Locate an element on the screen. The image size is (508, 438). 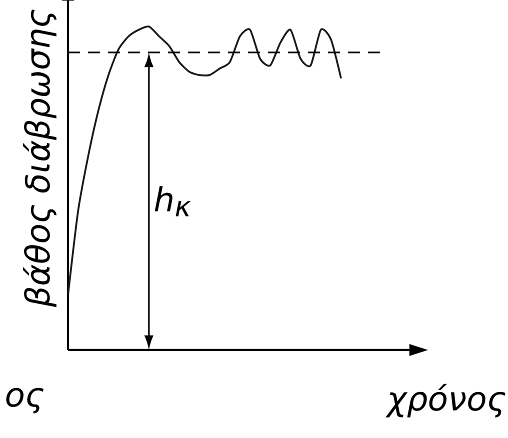
text: ος is located at coordinates (25, 401).